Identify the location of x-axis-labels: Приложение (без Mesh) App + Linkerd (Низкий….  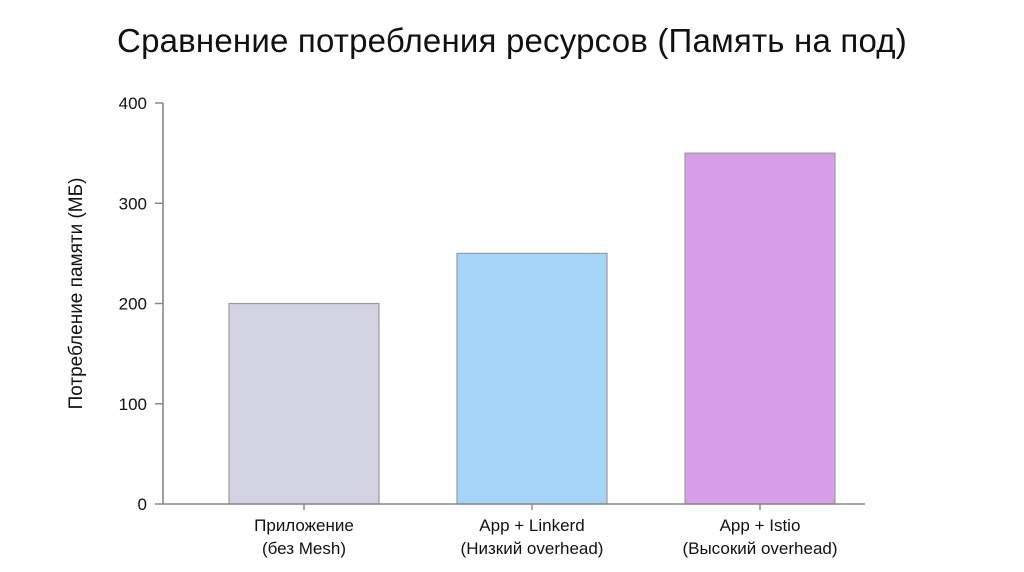
(546, 531).